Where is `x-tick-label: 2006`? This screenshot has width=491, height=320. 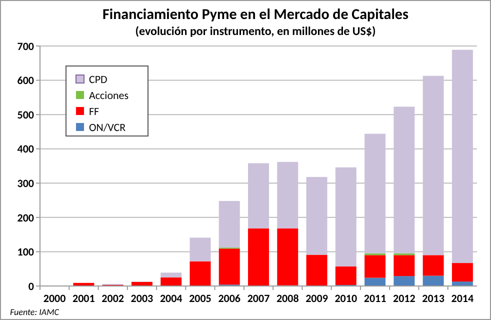 x-tick-label: 2006 is located at coordinates (229, 298).